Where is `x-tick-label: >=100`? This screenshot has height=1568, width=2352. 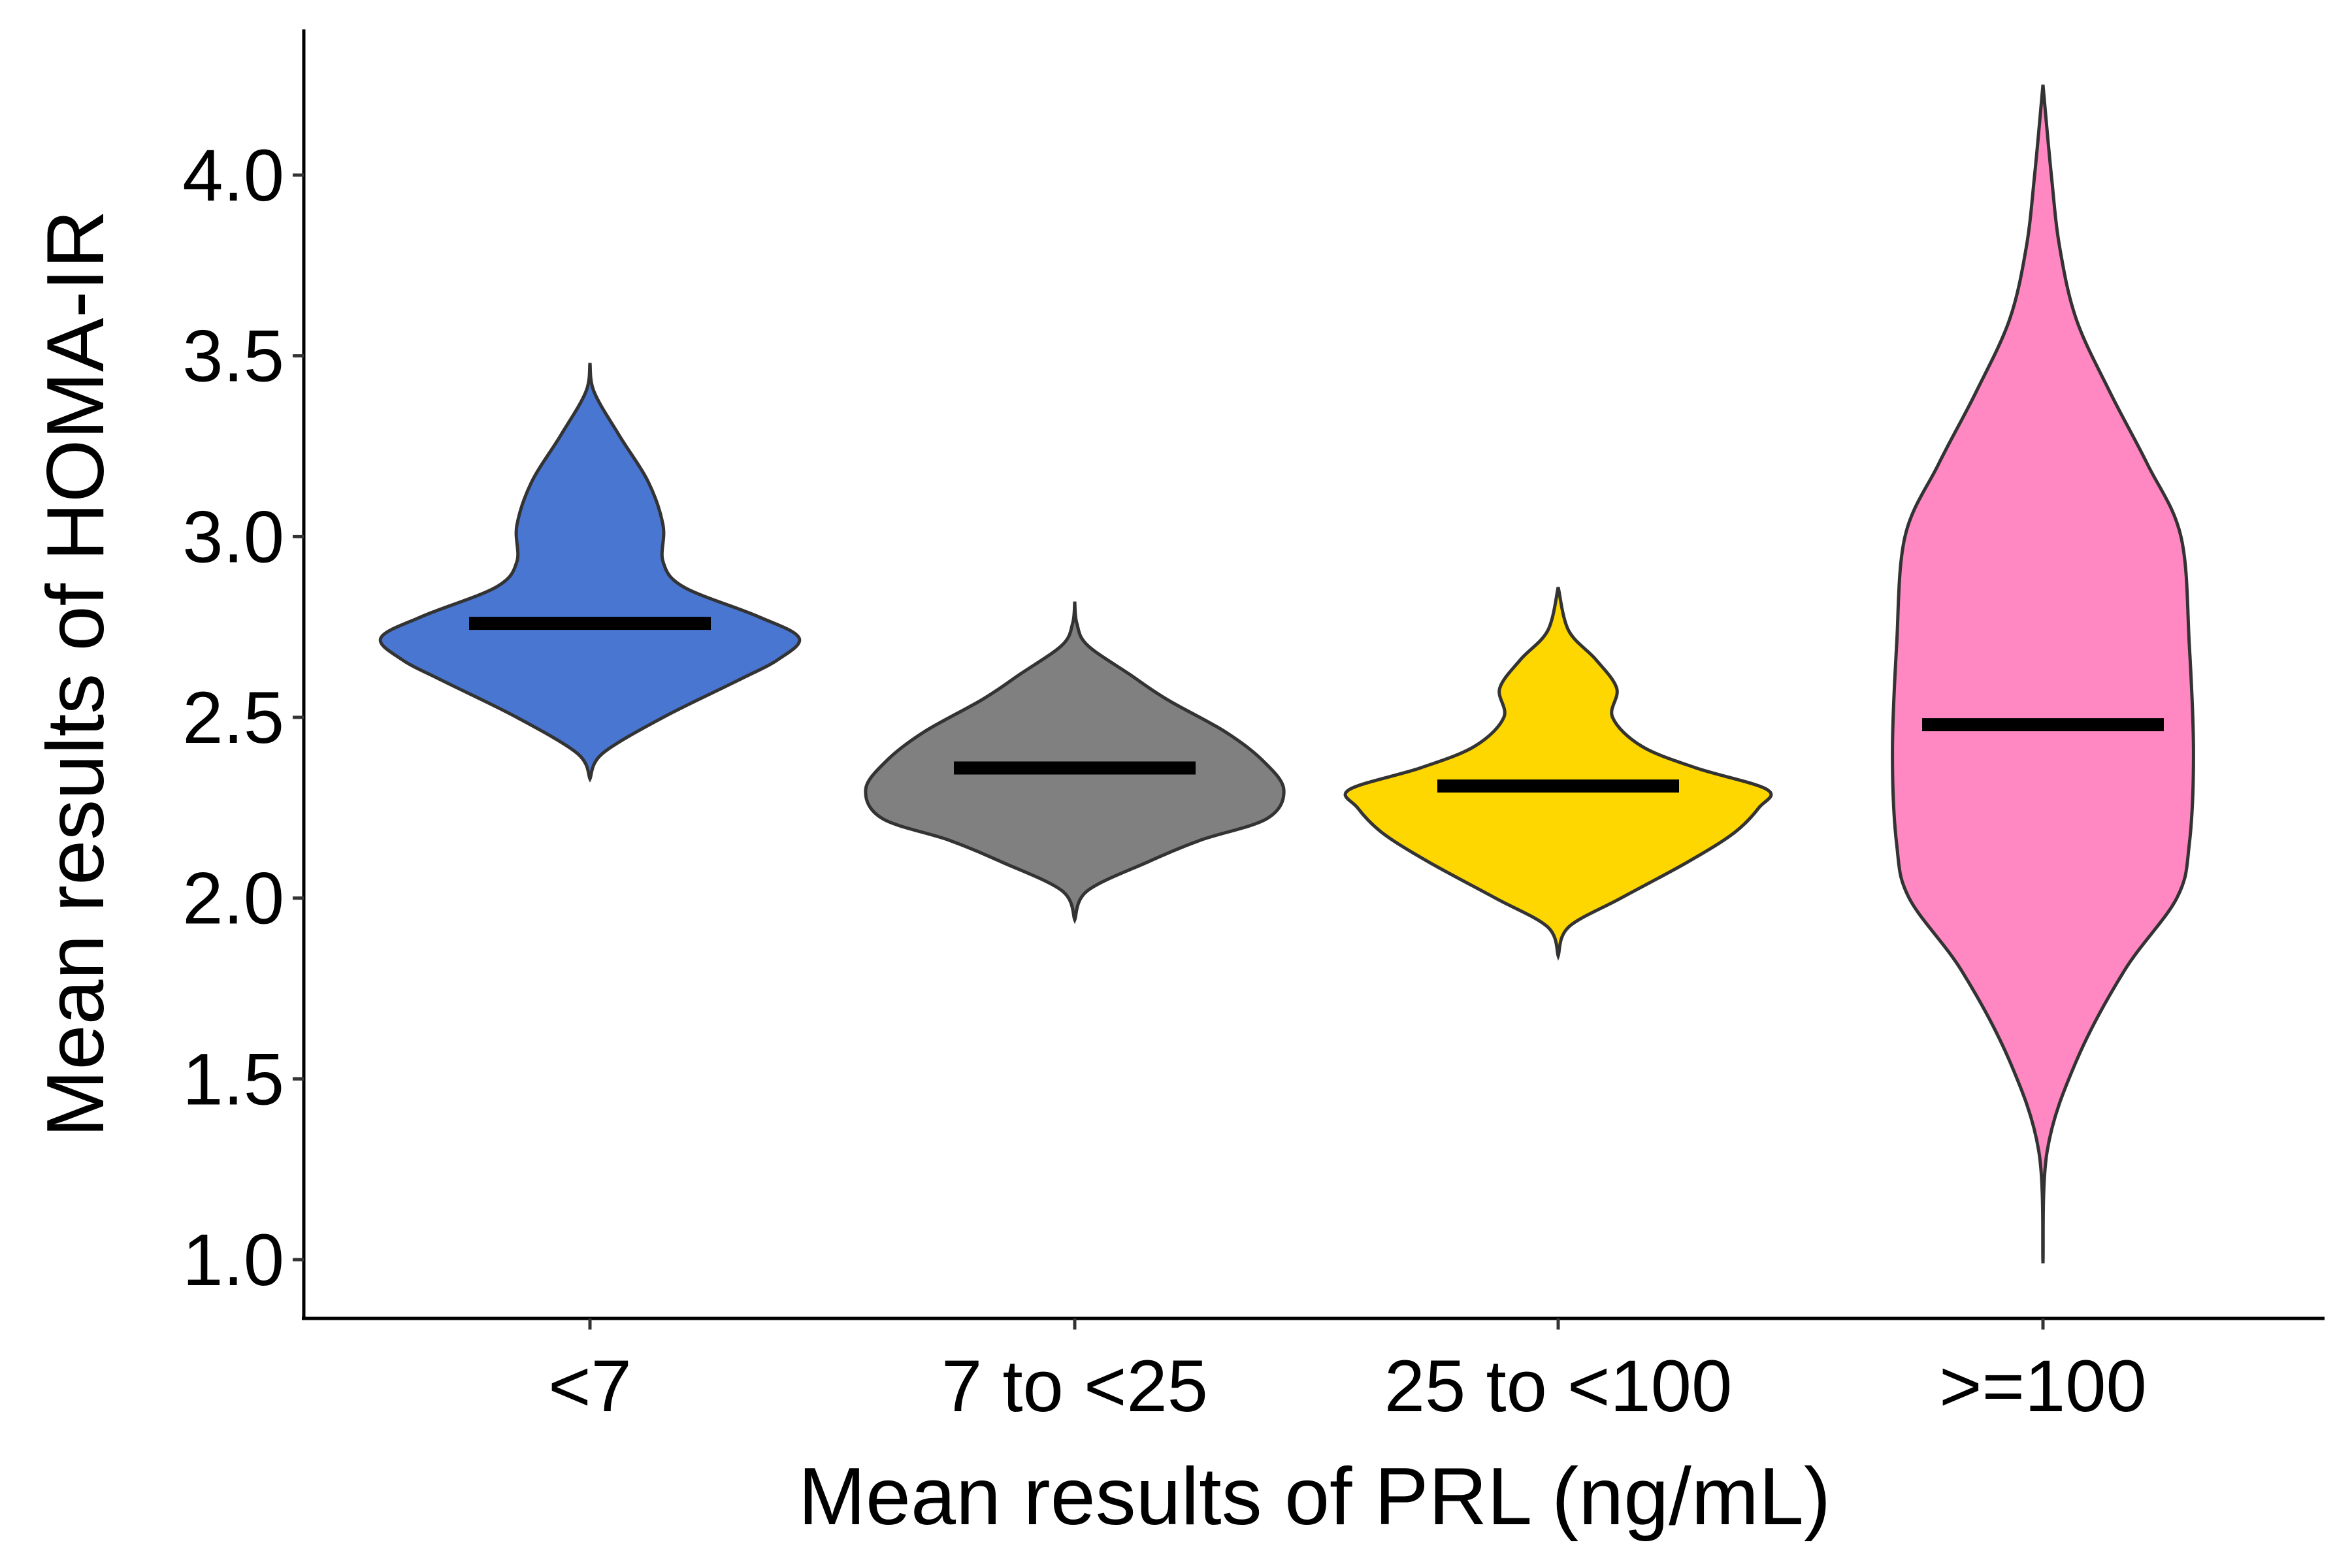
x-tick-label: >=100 is located at coordinates (2043, 1386).